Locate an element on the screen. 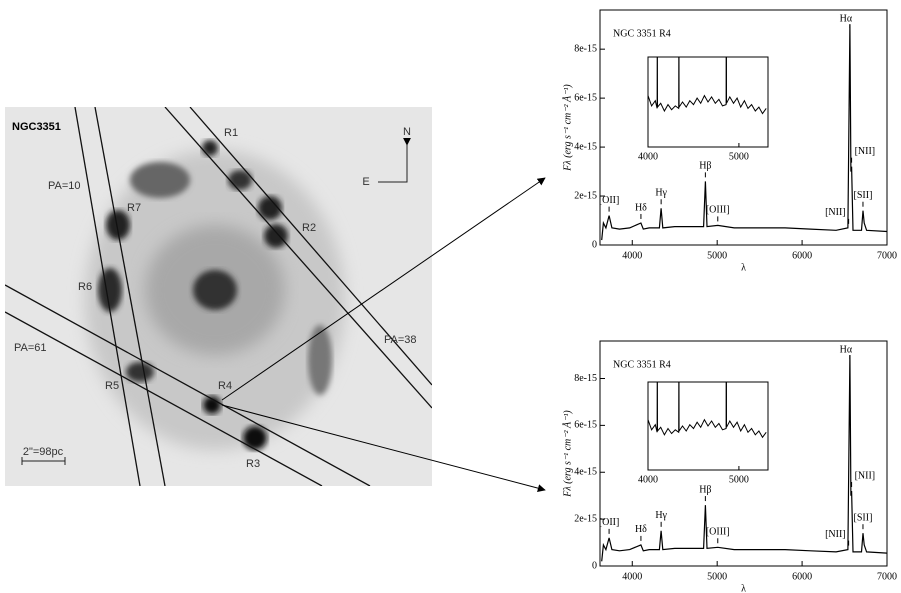  scale-bar is located at coordinates (43, 461).